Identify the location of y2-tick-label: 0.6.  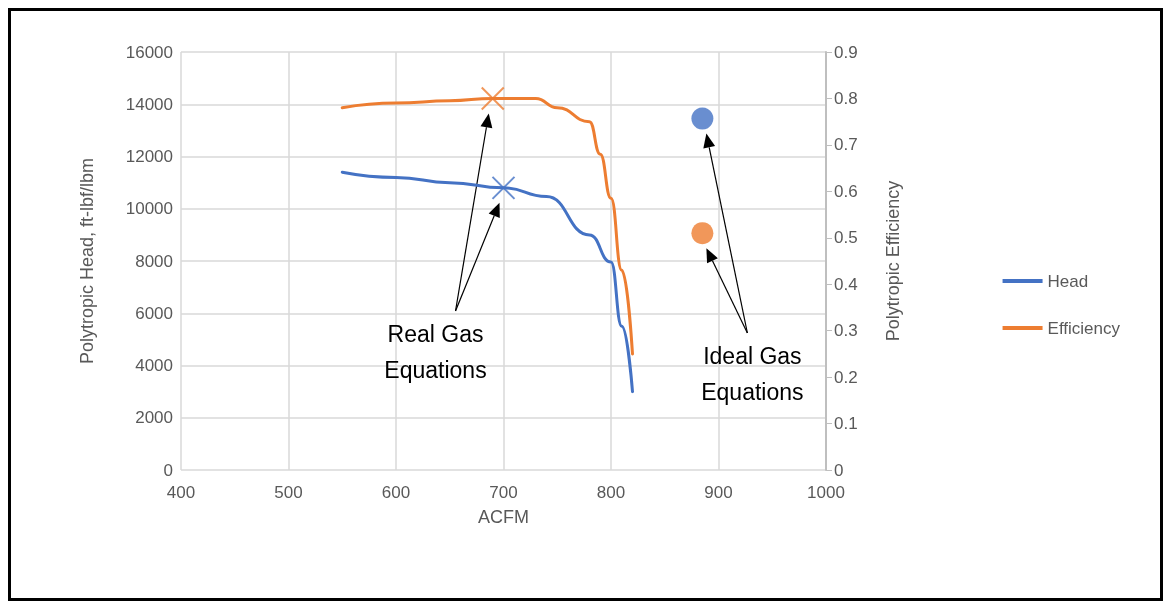
(846, 191).